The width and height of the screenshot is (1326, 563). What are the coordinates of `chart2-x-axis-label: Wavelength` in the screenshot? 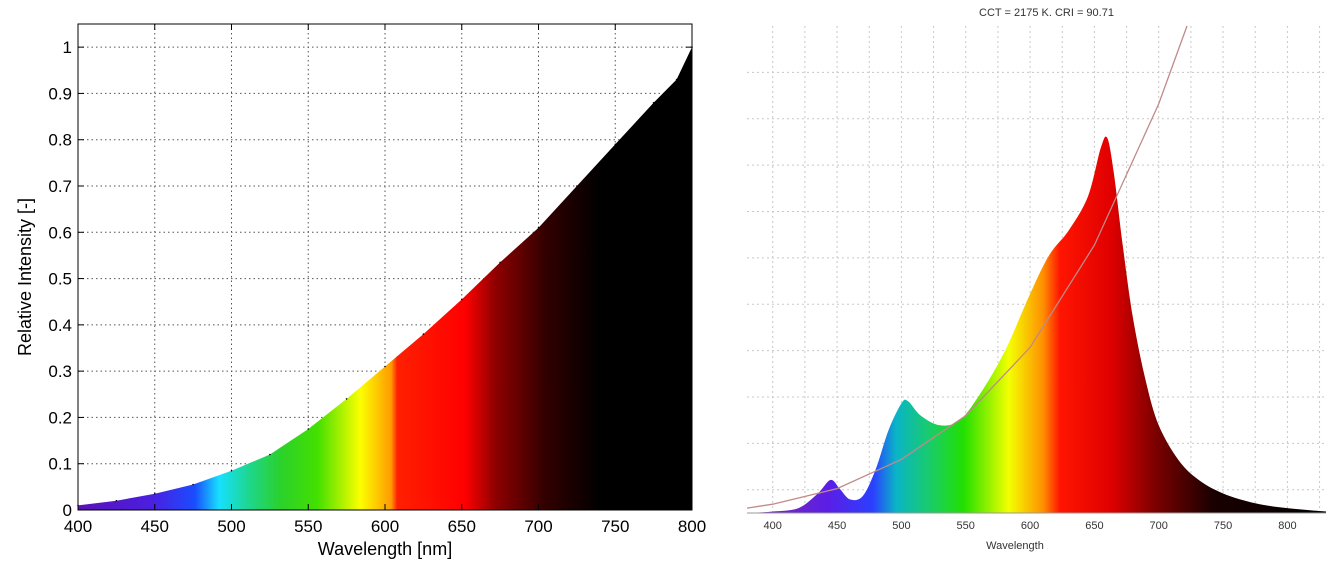 It's located at (1015, 546).